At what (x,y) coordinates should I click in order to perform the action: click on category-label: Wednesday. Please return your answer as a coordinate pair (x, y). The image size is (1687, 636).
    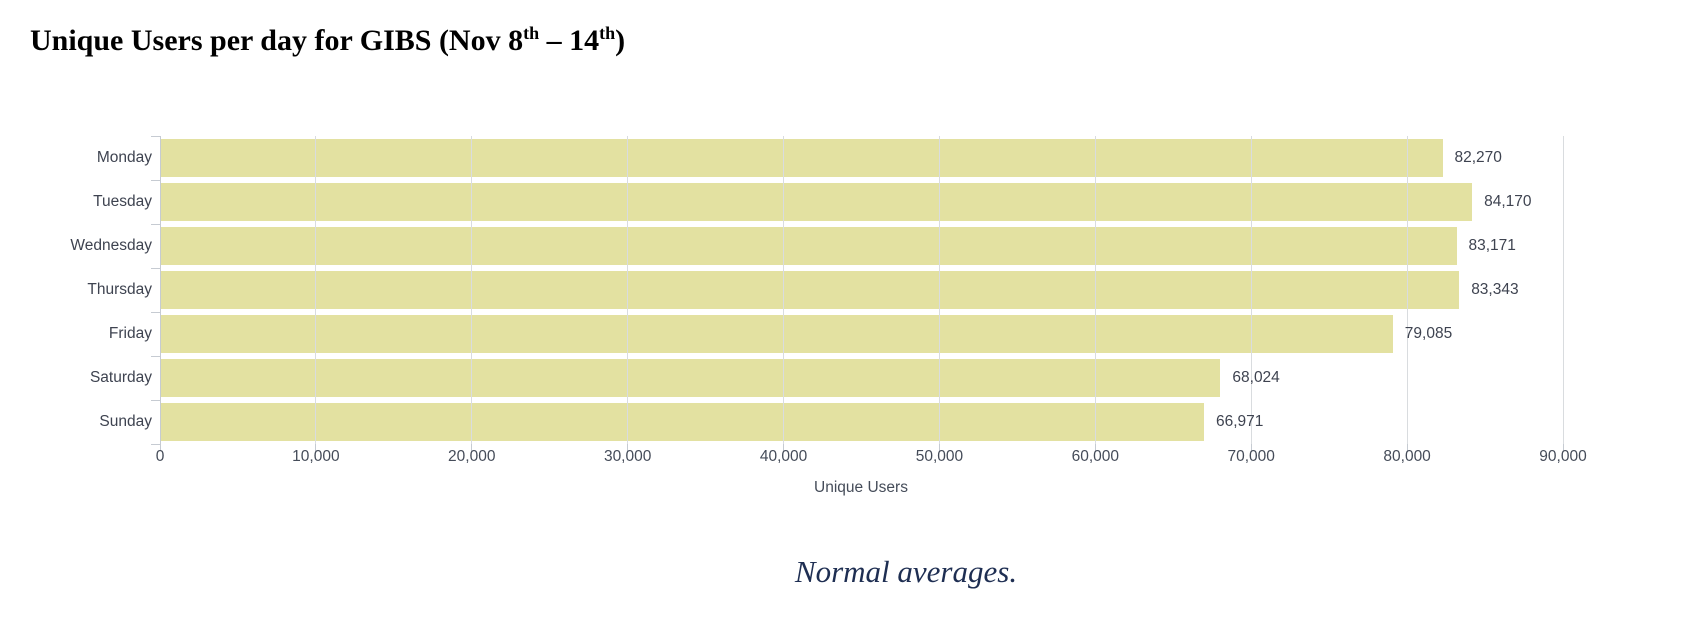
    Looking at the image, I should click on (111, 245).